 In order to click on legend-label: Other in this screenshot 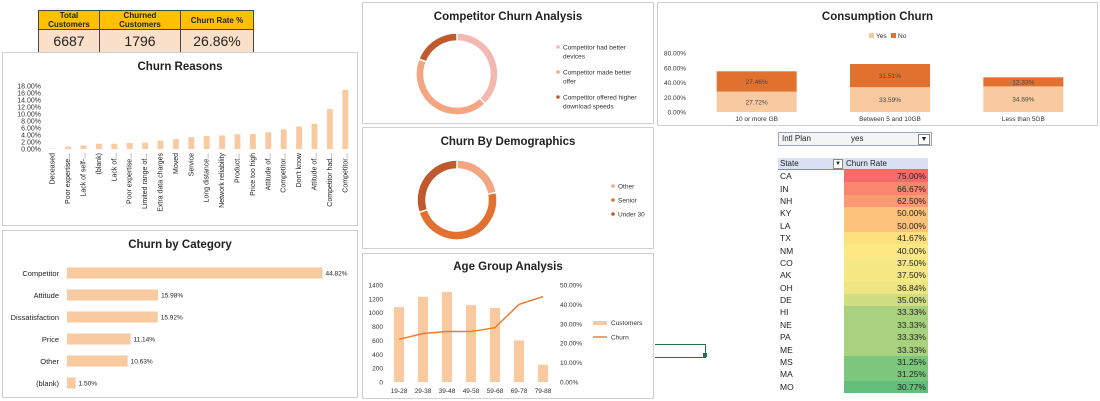, I will do `click(626, 187)`.